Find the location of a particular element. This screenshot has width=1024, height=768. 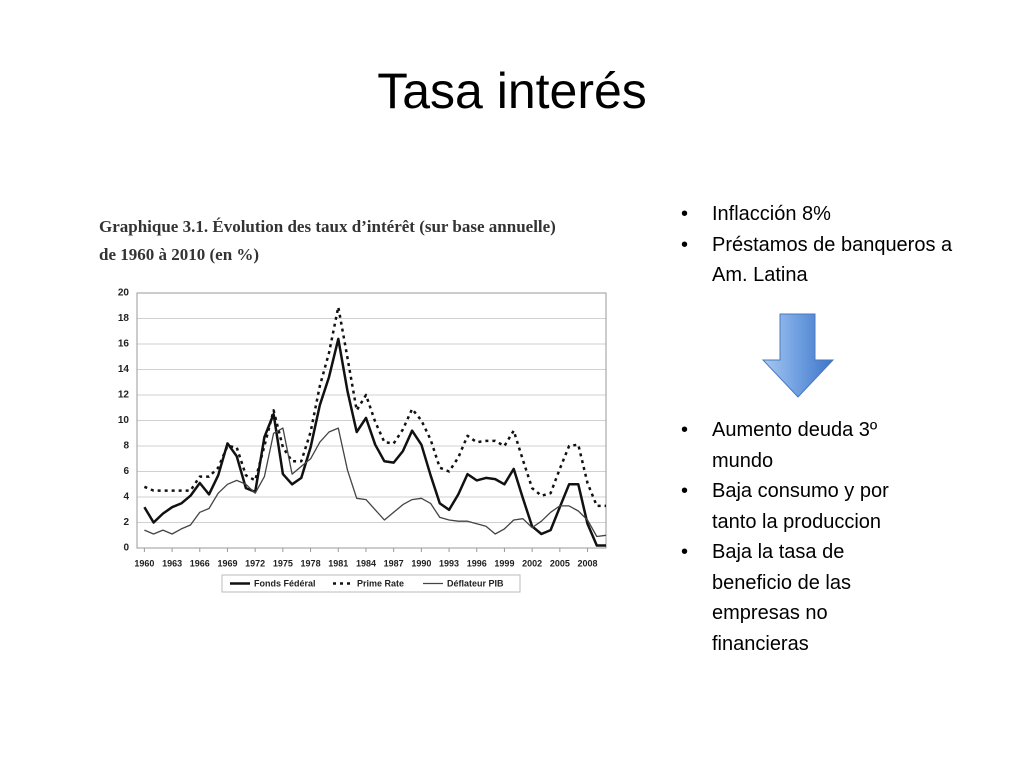

legend-box is located at coordinates (371, 583).